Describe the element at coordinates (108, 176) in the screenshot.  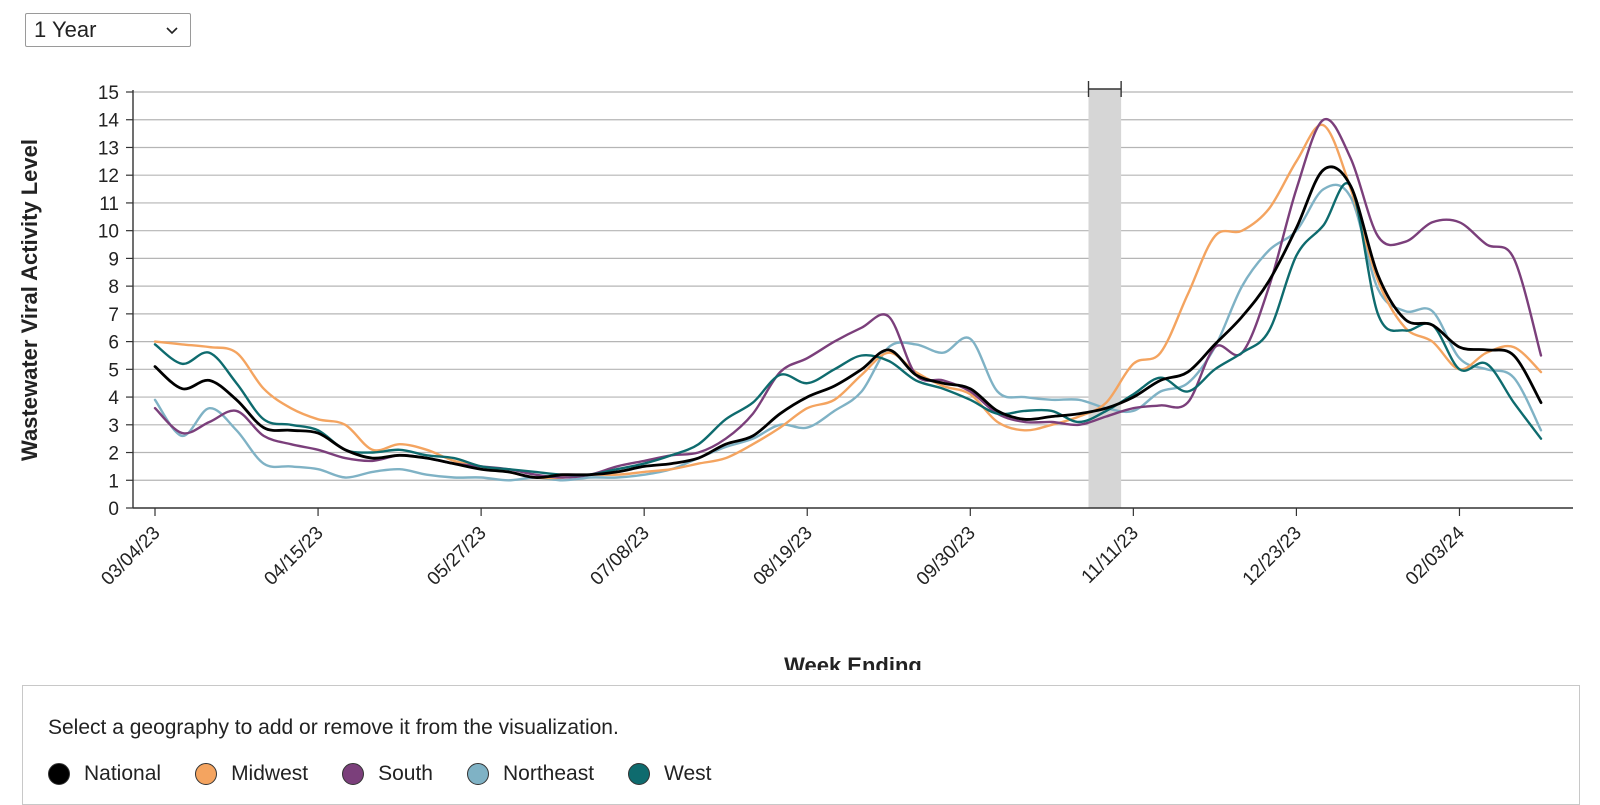
I see `y-tick-label: 12` at that location.